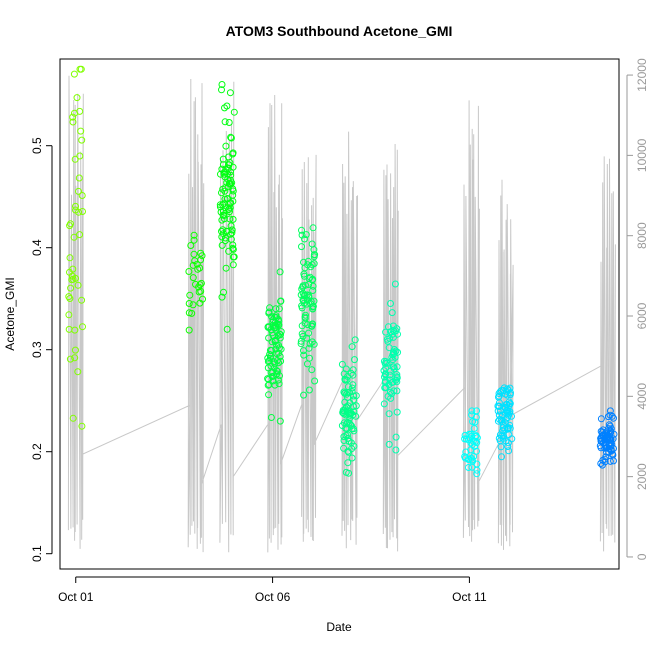 Image resolution: width=650 pixels, height=650 pixels. What do you see at coordinates (642, 556) in the screenshot?
I see `y2-tick-label: 0` at bounding box center [642, 556].